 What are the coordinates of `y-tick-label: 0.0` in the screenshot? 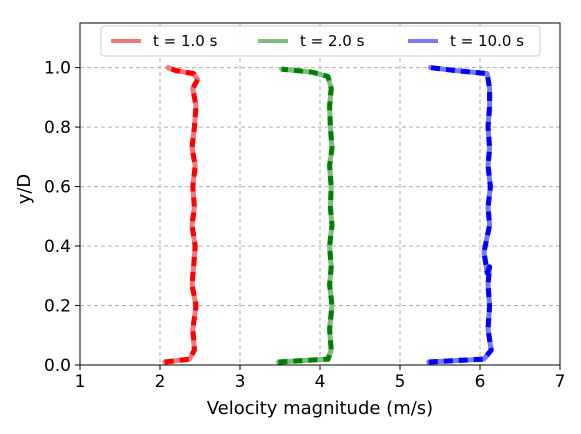 It's located at (57, 366).